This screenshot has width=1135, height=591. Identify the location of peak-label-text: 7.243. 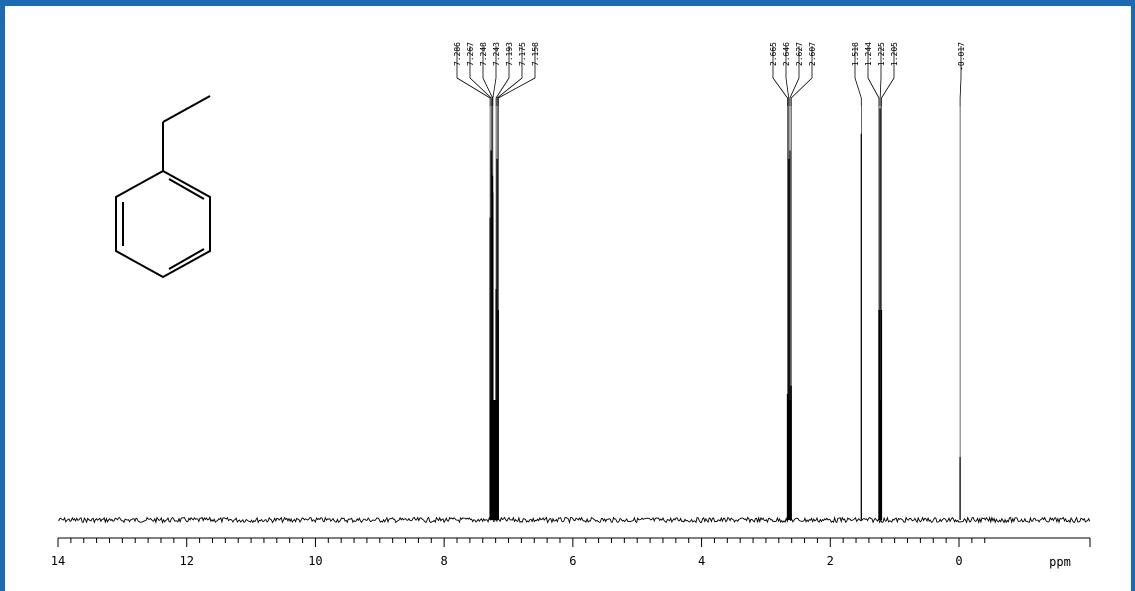
(496, 54).